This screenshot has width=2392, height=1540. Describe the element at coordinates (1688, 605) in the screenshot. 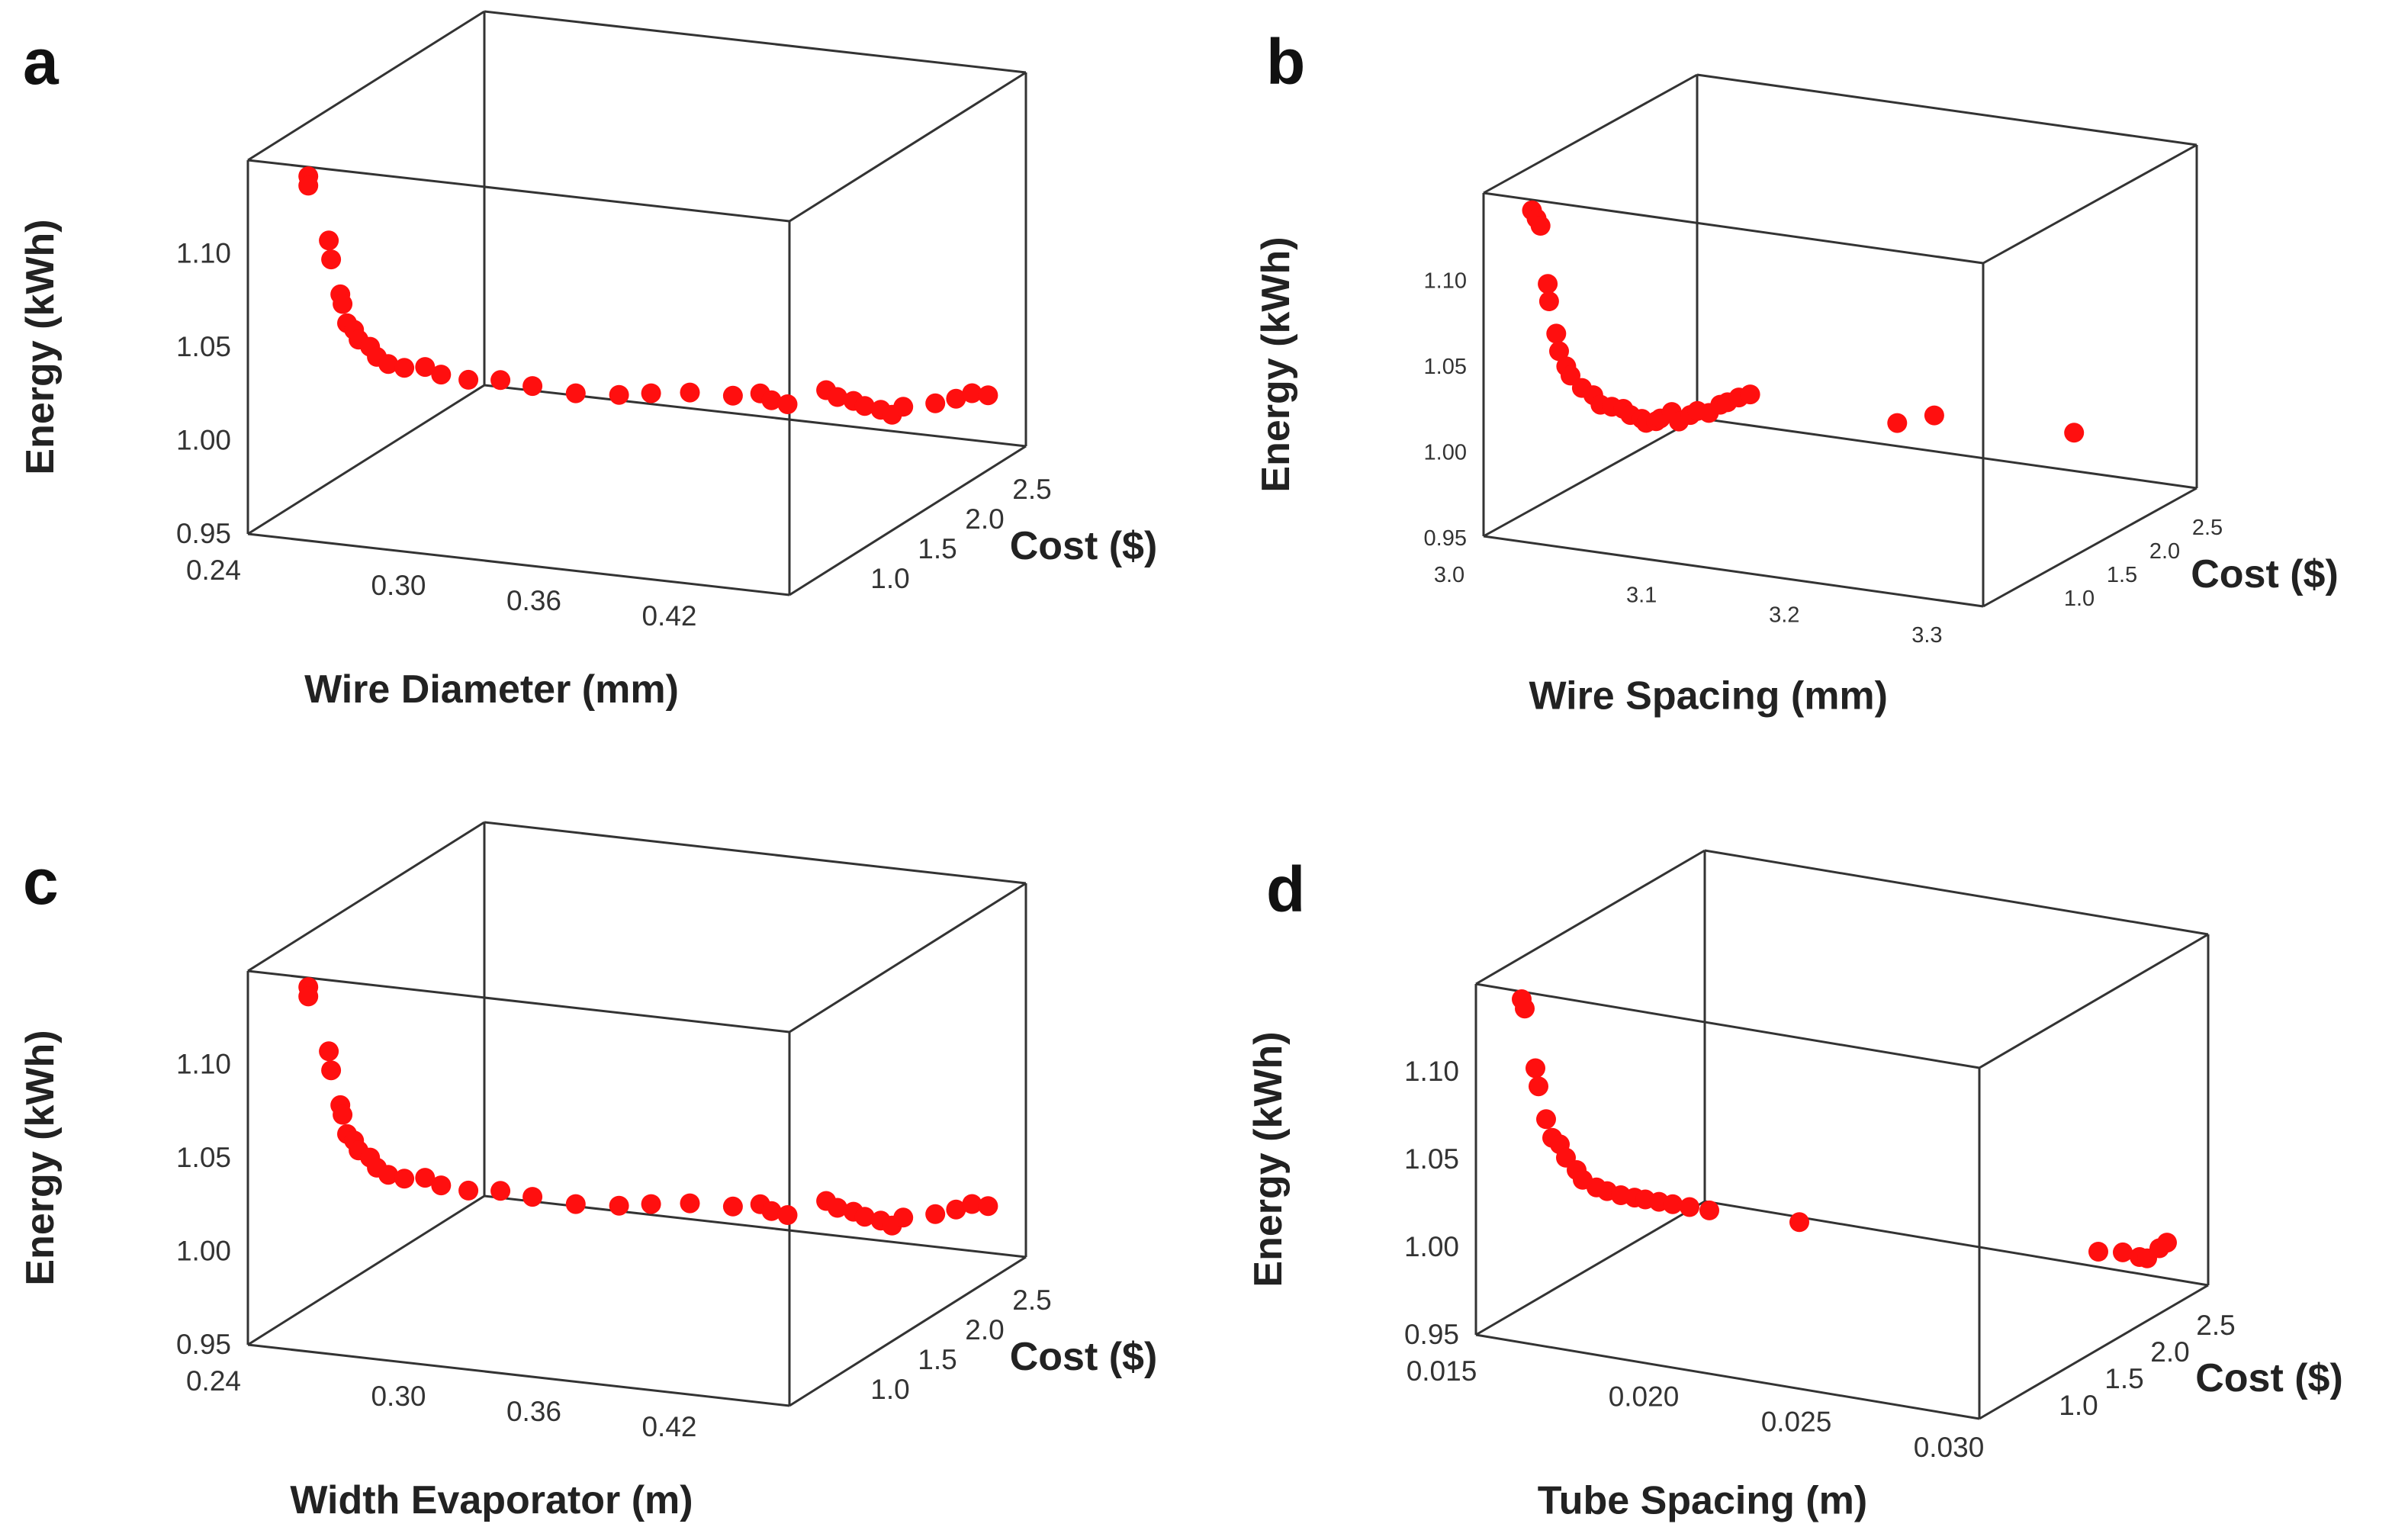

I see `x-tick-labels: 3.0 3.1 3.2 3.3` at that location.